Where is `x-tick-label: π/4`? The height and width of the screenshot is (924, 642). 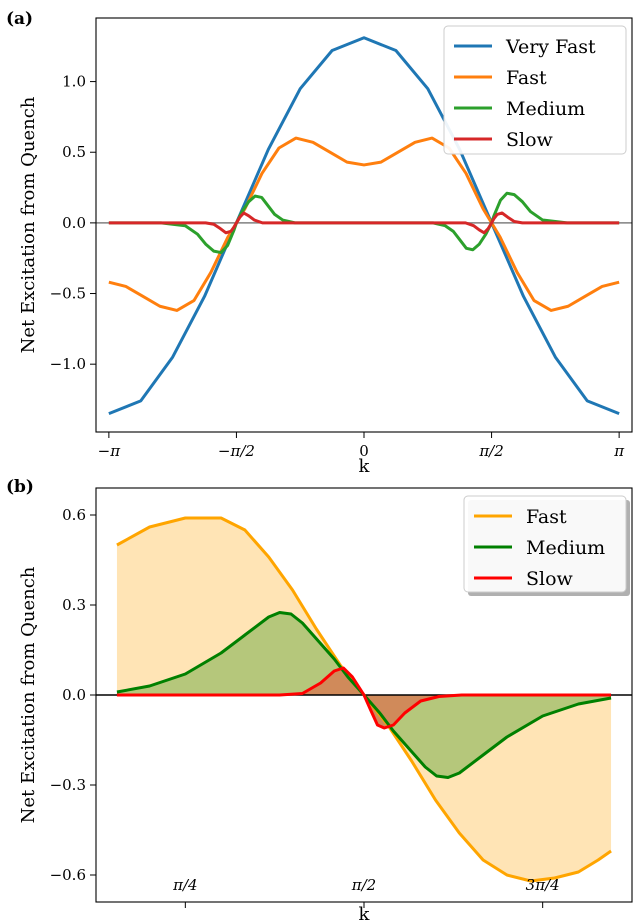
x-tick-label: π/4 is located at coordinates (184, 885).